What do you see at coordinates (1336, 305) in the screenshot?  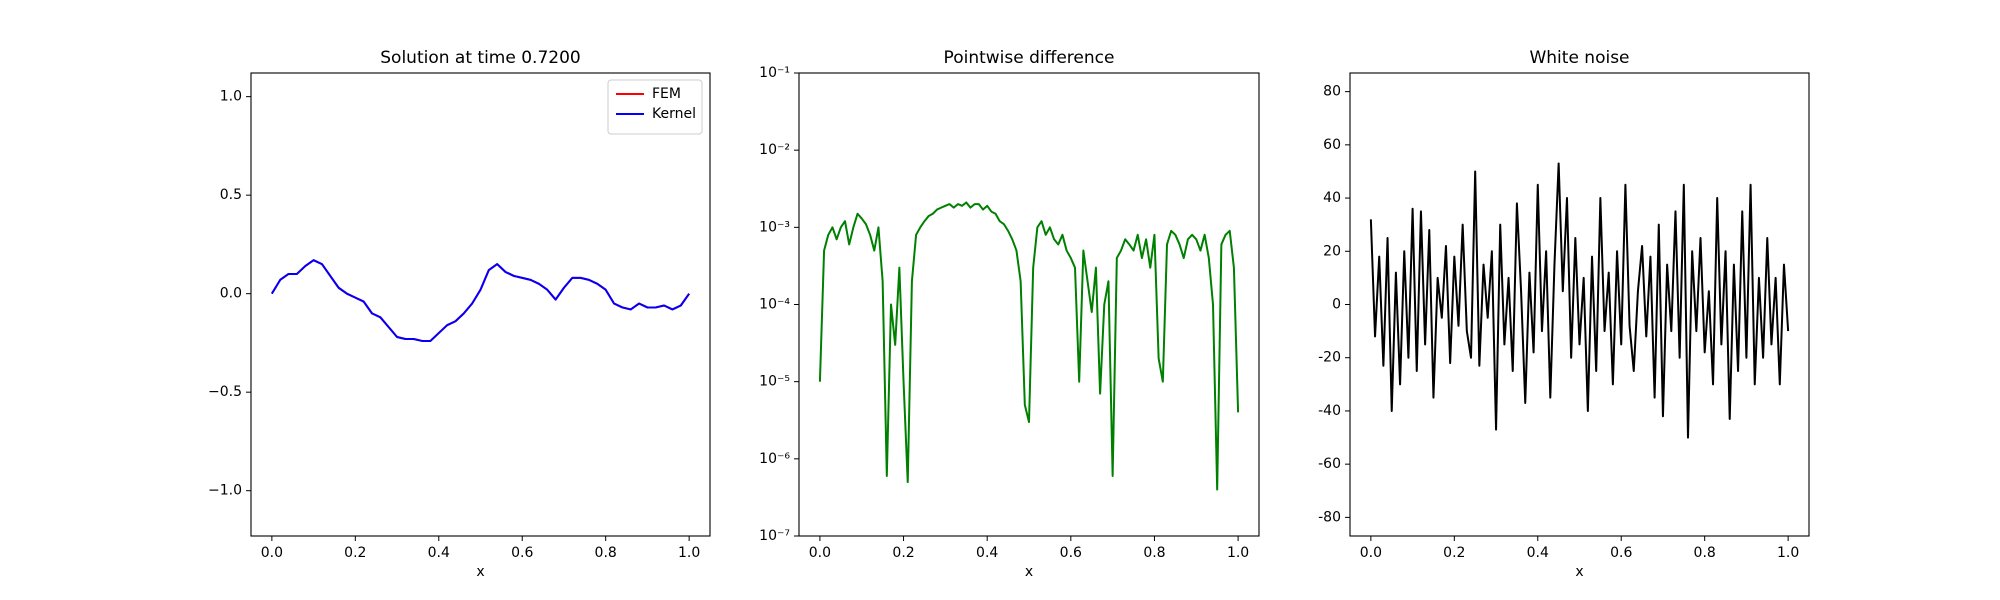 I see `y-tick-label: 0` at bounding box center [1336, 305].